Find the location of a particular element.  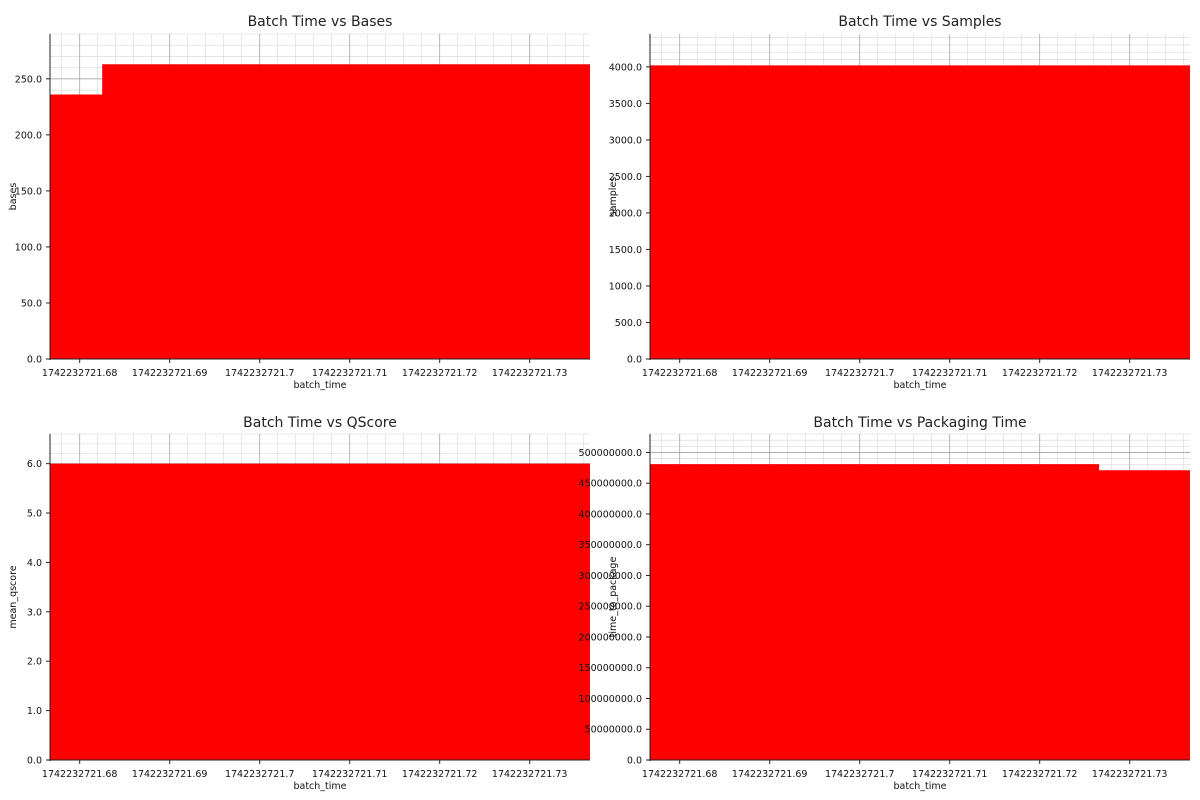

y-tick-label: 400000000.0 is located at coordinates (610, 514).